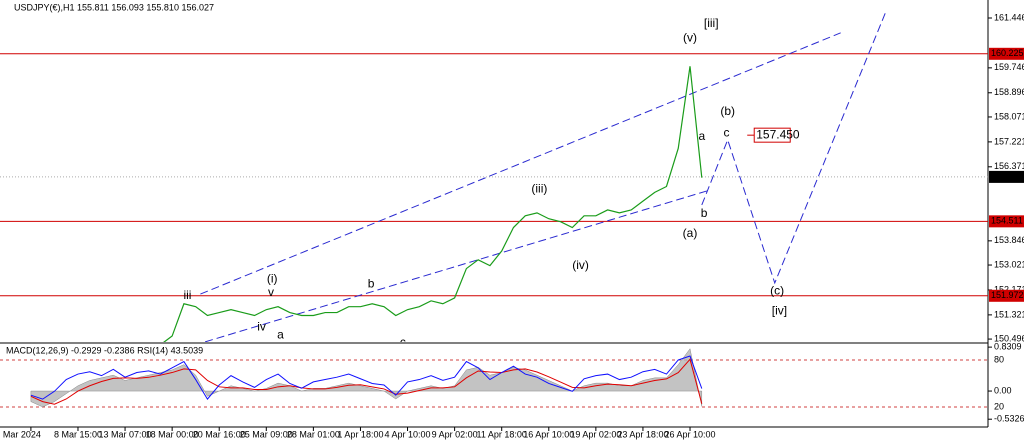  Describe the element at coordinates (595, 434) in the screenshot. I see `x-tick-label: 19 Apr 02:00` at that location.